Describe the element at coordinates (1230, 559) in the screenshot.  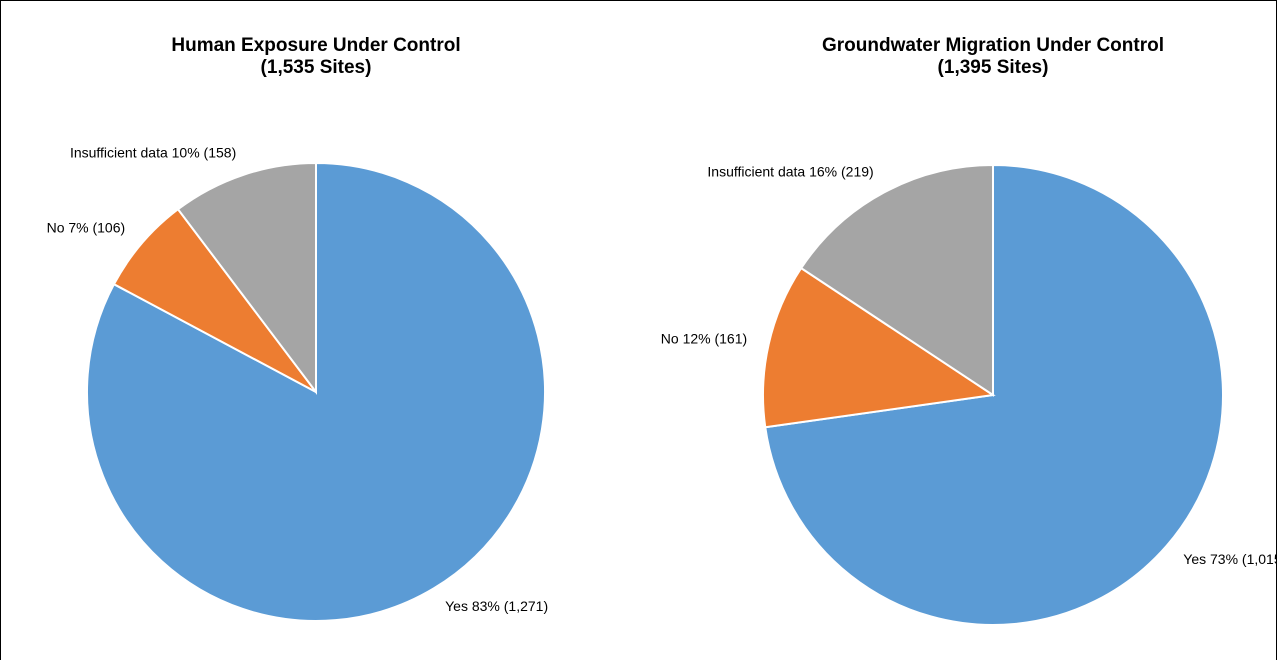
I see `data-label: Yes 73% (1,015)` at that location.